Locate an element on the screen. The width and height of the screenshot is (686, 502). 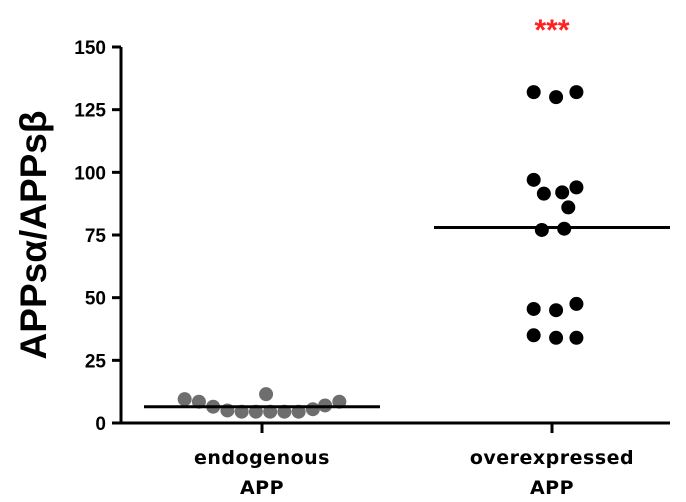
x-category-label: overexpressed is located at coordinates (552, 458).